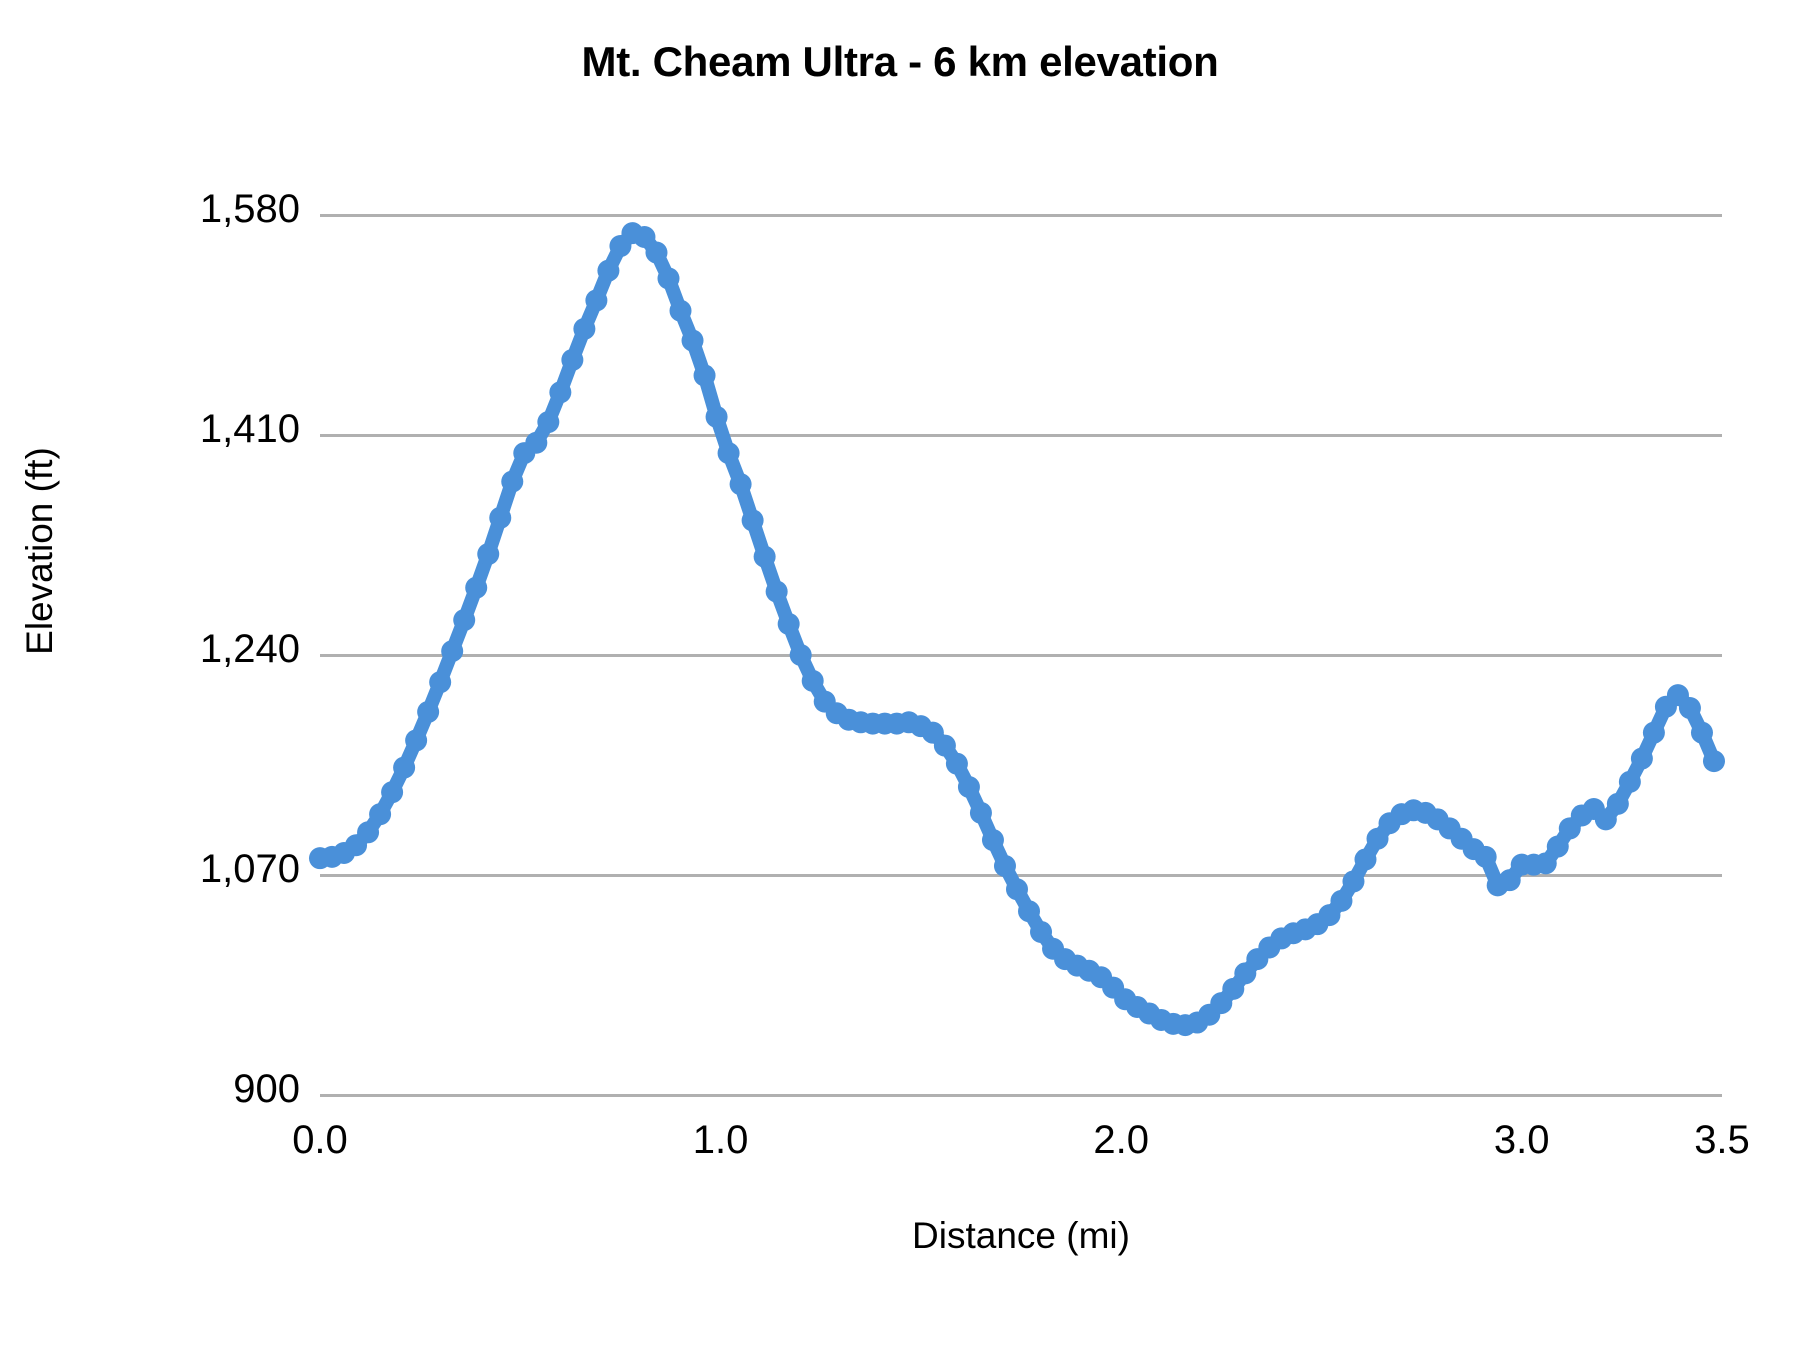 This screenshot has width=1800, height=1350. What do you see at coordinates (1722, 1140) in the screenshot?
I see `x-tick-label: 3.5` at bounding box center [1722, 1140].